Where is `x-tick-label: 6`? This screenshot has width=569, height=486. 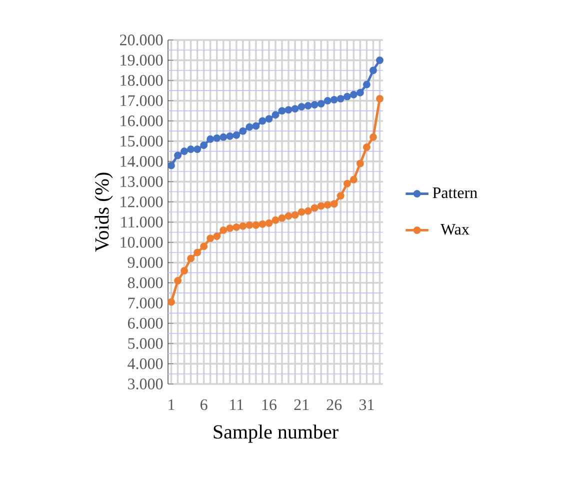 x-tick-label: 6 is located at coordinates (204, 404).